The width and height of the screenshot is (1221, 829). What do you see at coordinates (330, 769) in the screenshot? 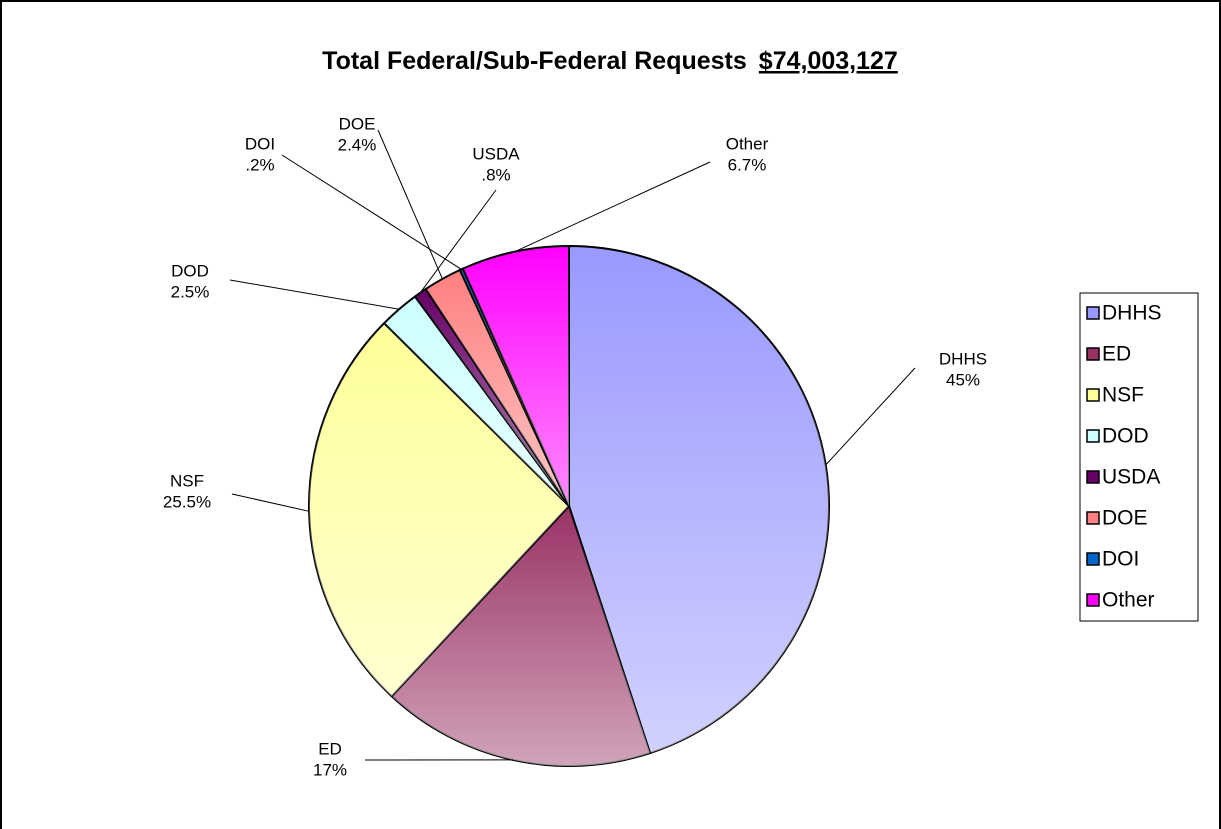
I see `data-label-value: 17%` at bounding box center [330, 769].